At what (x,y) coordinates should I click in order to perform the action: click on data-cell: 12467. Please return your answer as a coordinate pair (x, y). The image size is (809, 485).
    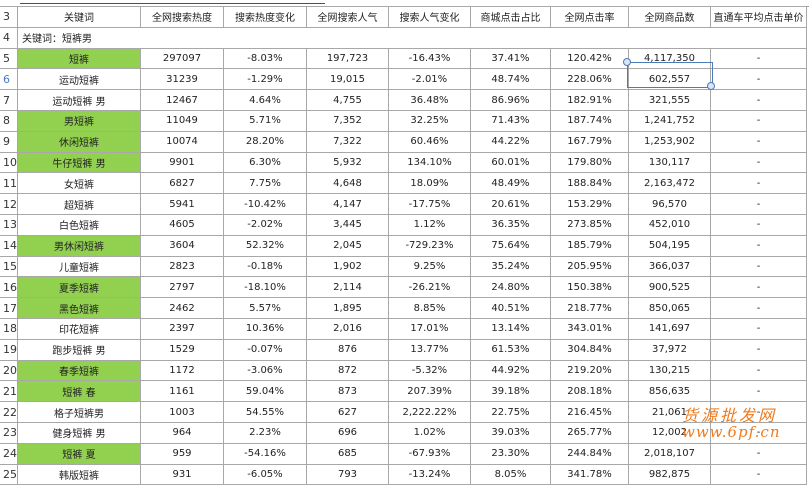
    Looking at the image, I should click on (182, 100).